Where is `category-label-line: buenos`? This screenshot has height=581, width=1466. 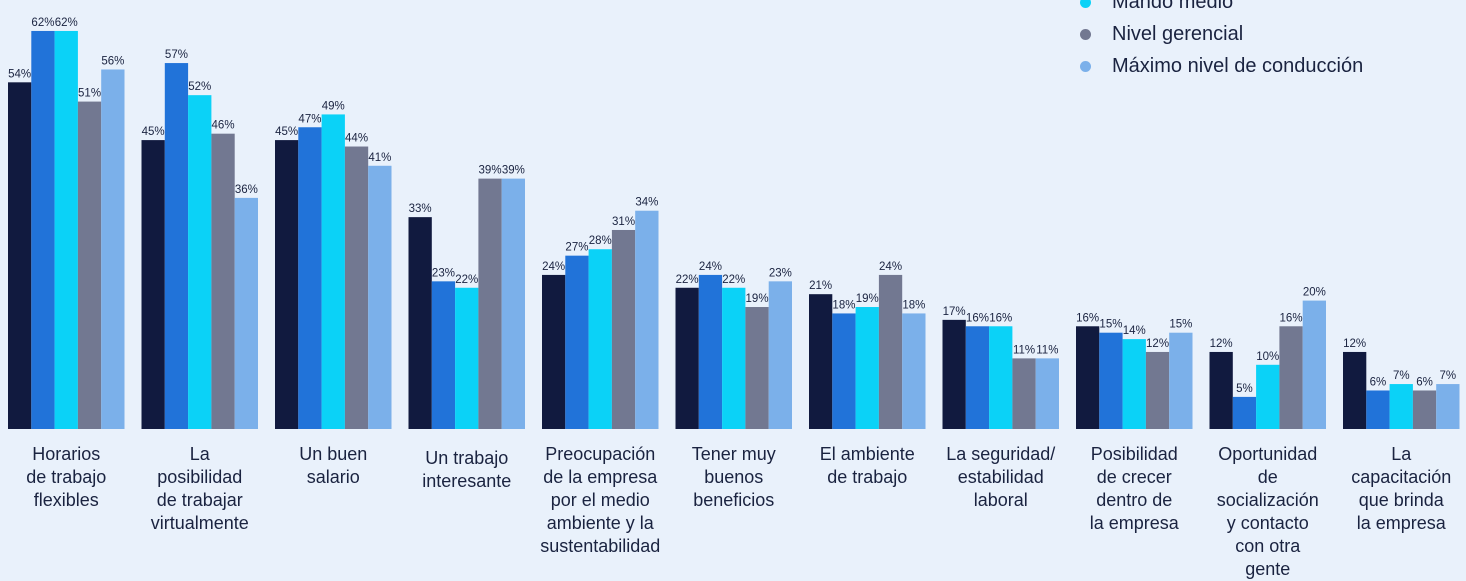
category-label-line: buenos is located at coordinates (734, 477).